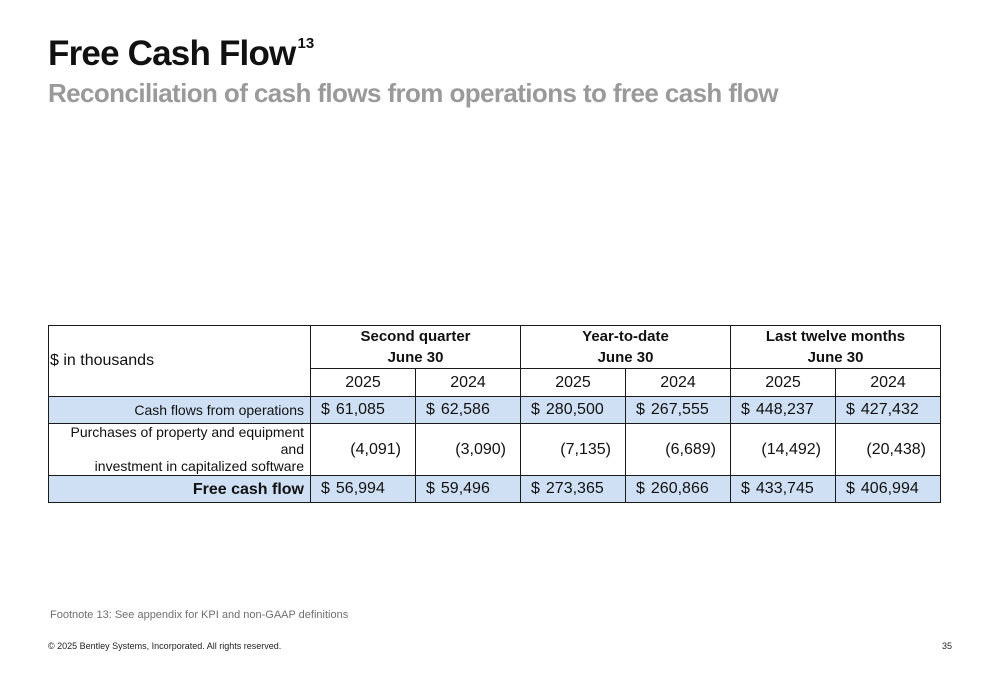 This screenshot has width=1000, height=685. I want to click on row-label: Free cash flow, so click(179, 489).